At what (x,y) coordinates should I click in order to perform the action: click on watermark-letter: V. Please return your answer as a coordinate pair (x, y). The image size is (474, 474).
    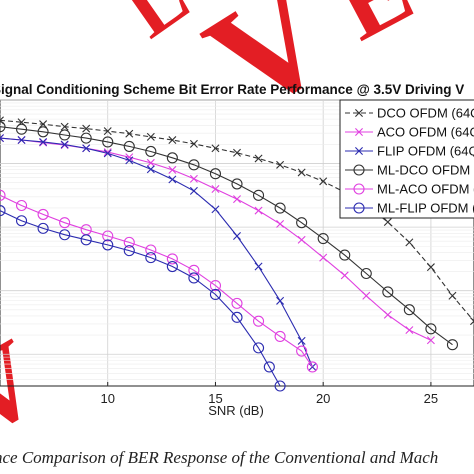
    Looking at the image, I should click on (270, 73).